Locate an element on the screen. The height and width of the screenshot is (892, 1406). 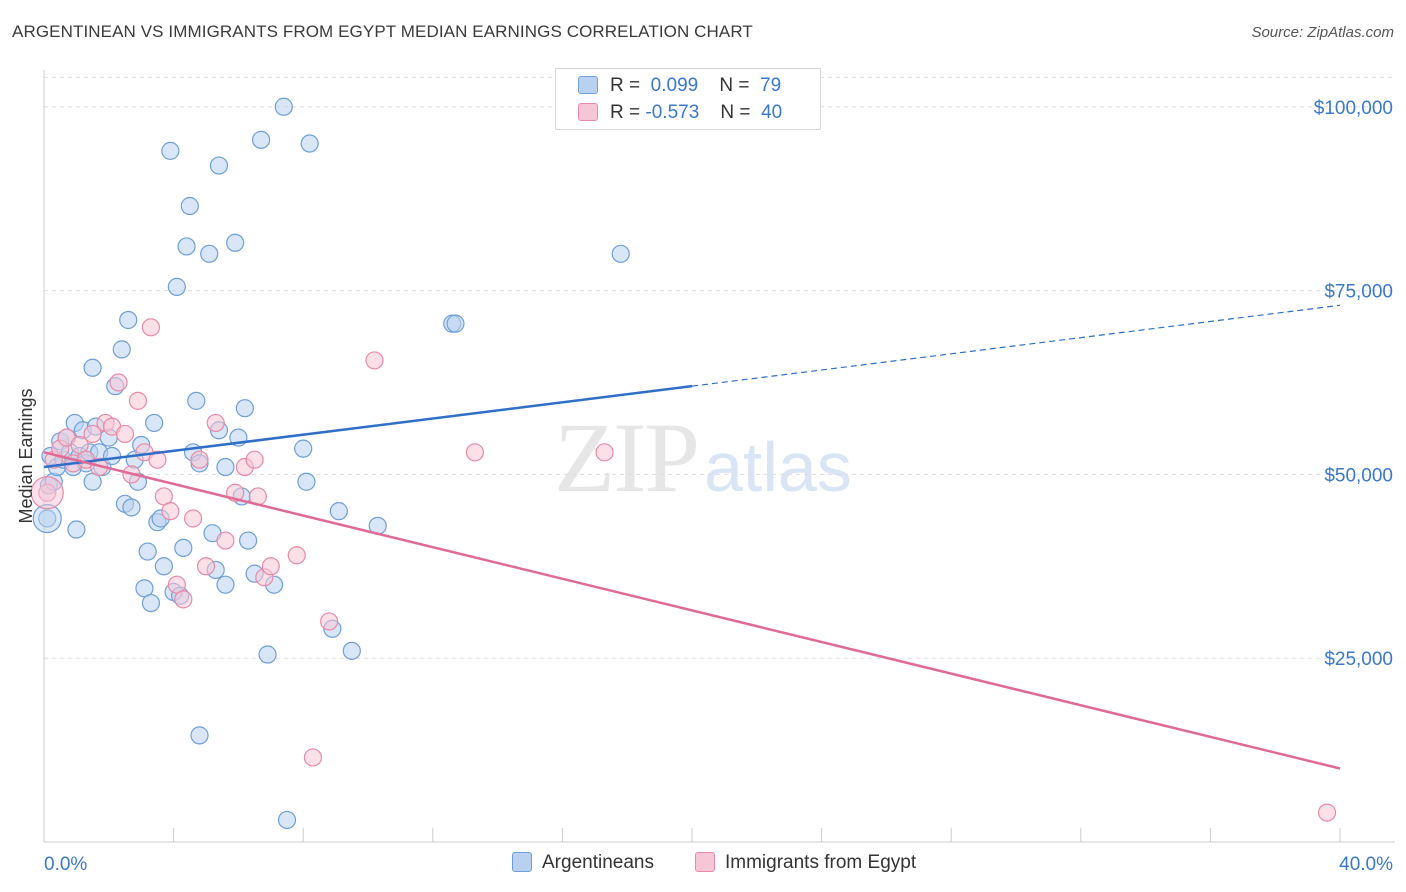
watermark-zip: ZIP is located at coordinates (627, 457).